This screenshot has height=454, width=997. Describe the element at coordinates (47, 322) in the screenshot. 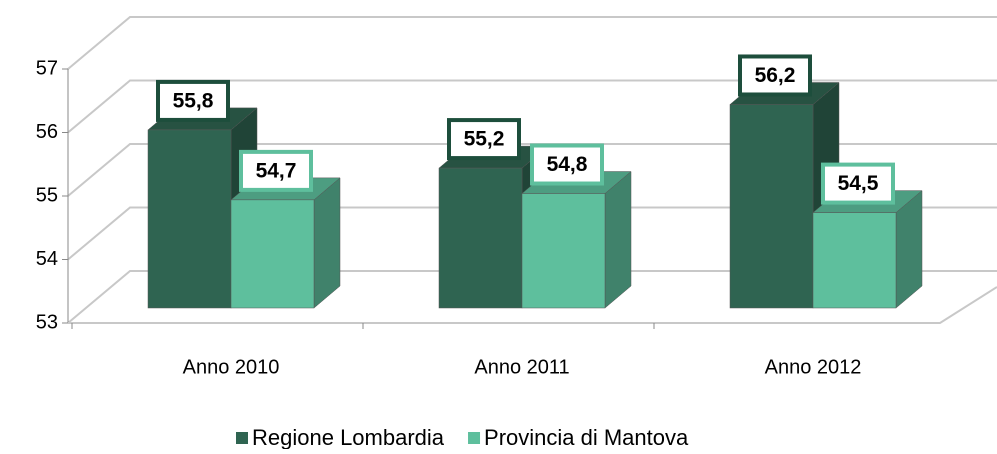

I see `y-tick-label: 53` at that location.